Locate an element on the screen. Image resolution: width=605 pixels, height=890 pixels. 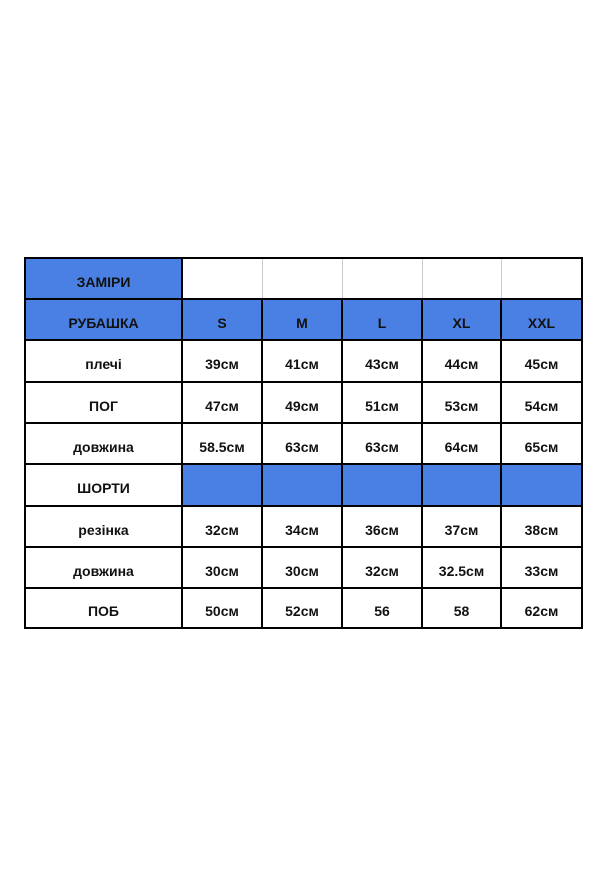
table-cell: 34см is located at coordinates (302, 526).